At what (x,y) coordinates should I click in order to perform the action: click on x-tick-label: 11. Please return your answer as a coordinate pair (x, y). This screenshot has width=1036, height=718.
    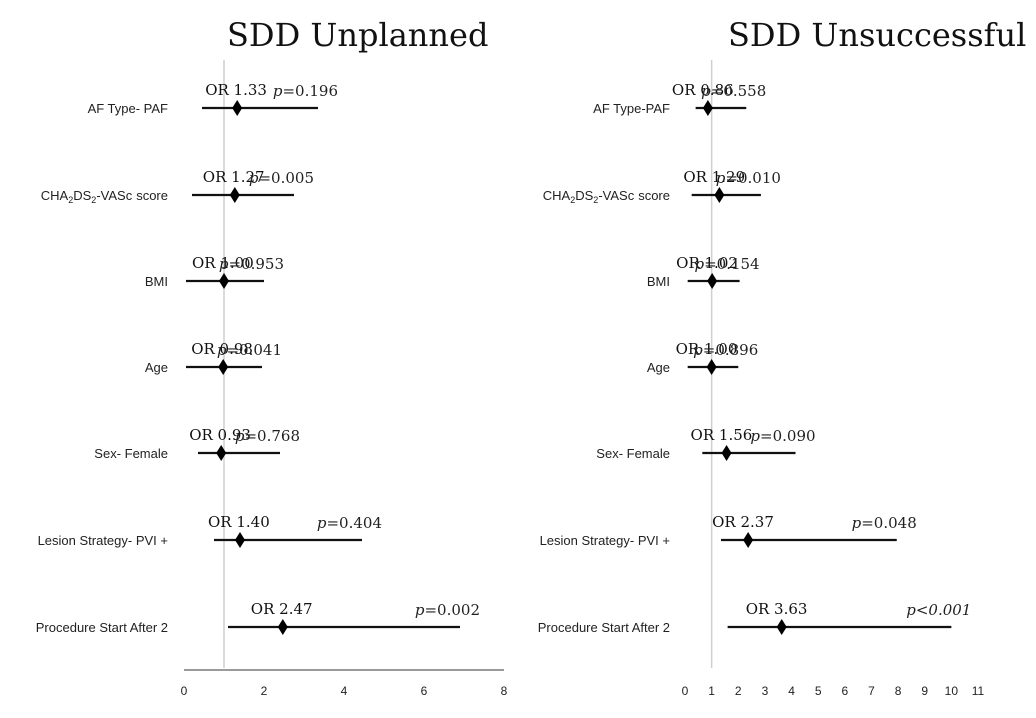
    Looking at the image, I should click on (978, 691).